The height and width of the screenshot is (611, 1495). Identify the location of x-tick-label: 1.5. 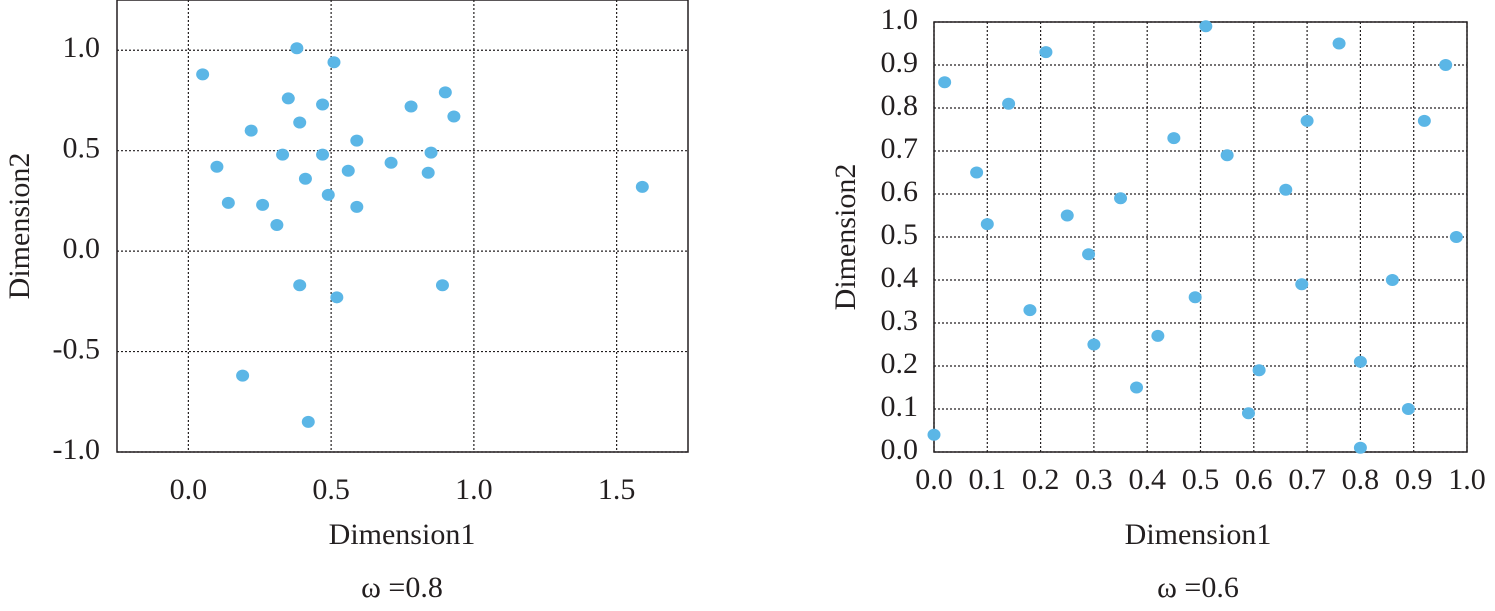
(617, 489).